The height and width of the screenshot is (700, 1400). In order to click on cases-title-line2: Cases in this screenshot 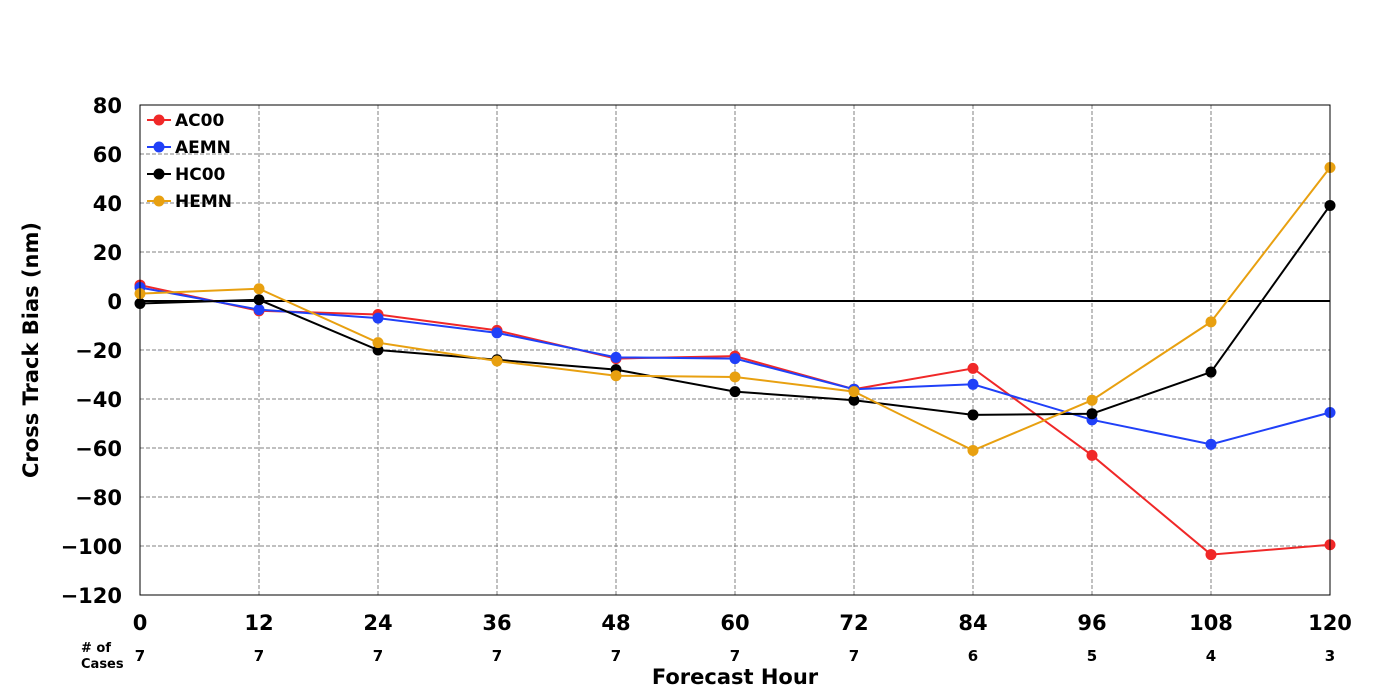, I will do `click(102, 664)`.